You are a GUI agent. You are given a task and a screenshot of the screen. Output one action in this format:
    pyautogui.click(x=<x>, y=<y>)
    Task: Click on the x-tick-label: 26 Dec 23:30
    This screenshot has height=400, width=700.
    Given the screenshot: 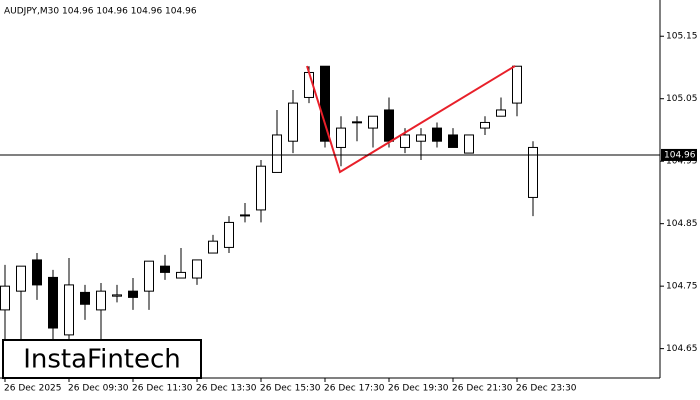 What is the action you would take?
    pyautogui.click(x=546, y=389)
    